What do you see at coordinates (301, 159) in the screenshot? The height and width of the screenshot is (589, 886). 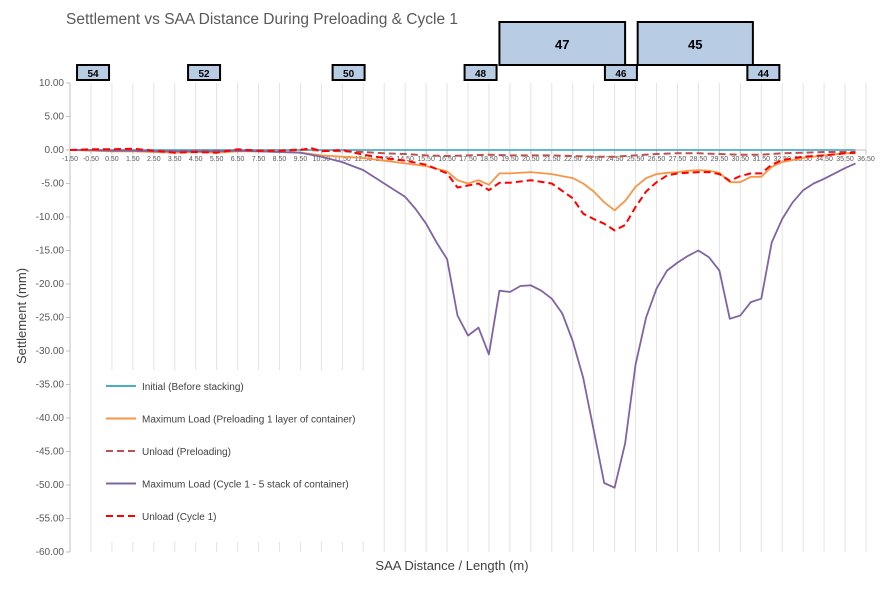 I see `x-tick-label: 9.50` at bounding box center [301, 159].